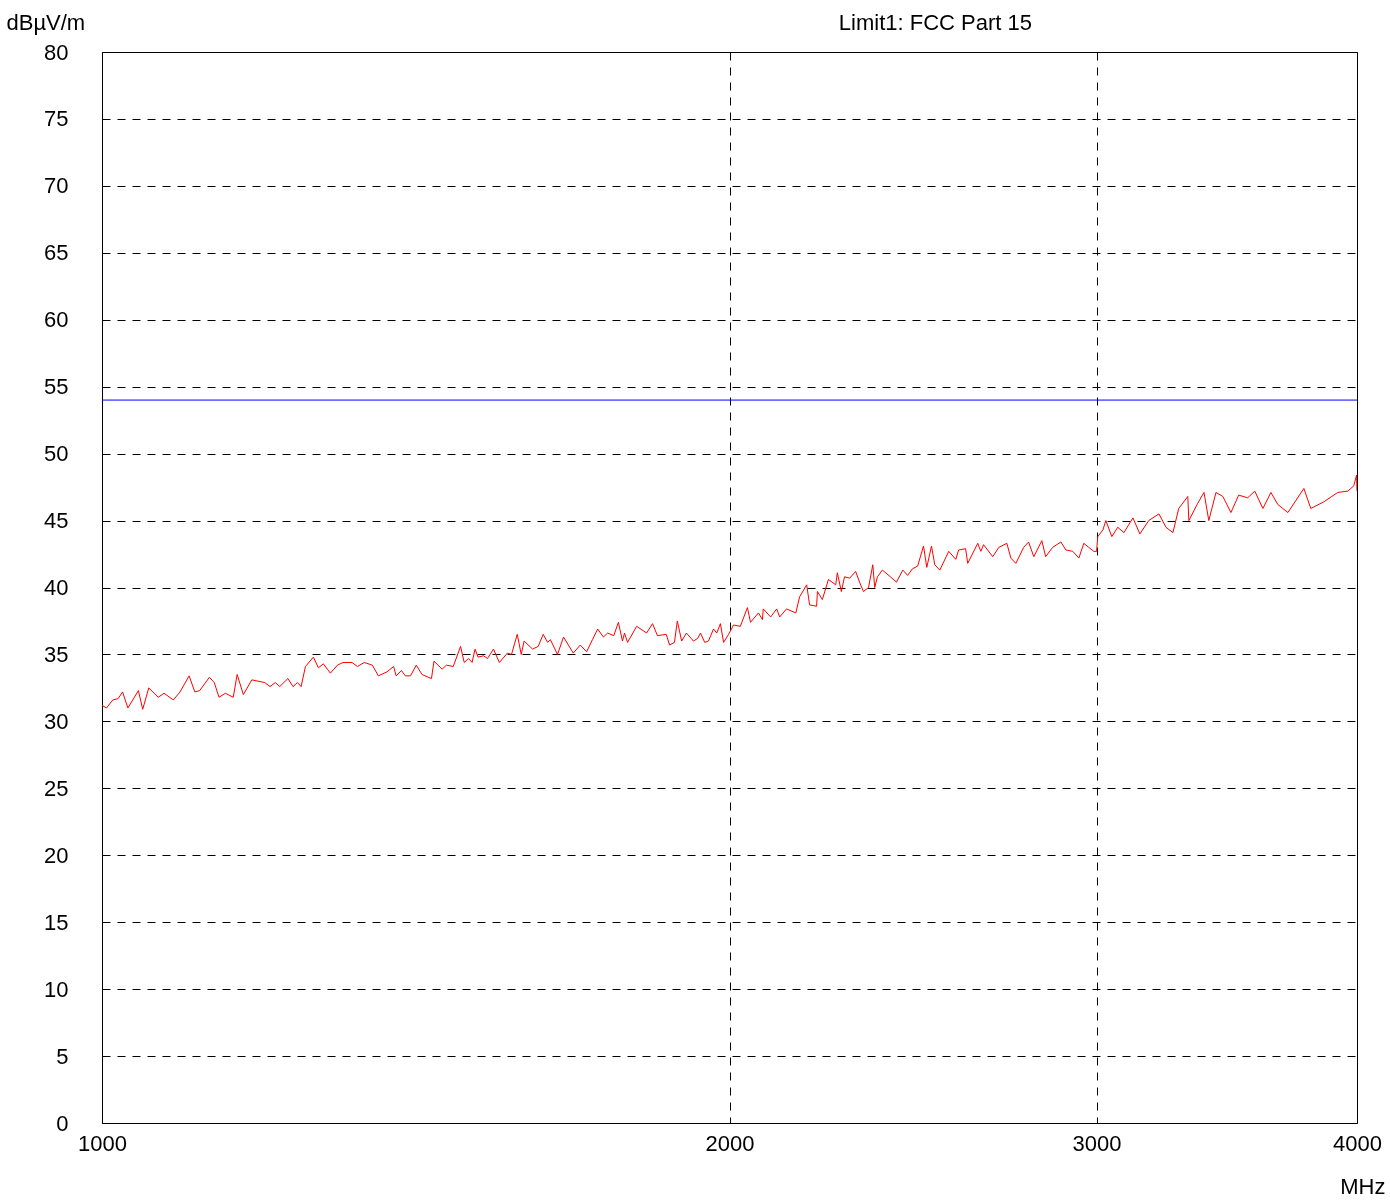 This screenshot has height=1202, width=1390. I want to click on x-tick-label: 2000, so click(730, 1143).